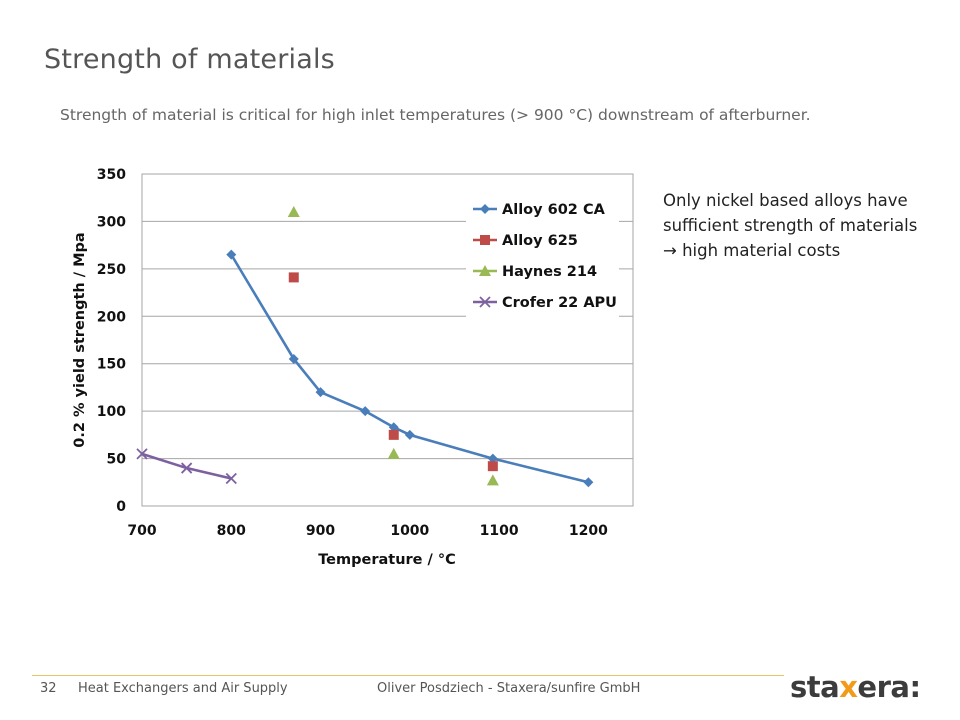  Describe the element at coordinates (670, 250) in the screenshot. I see `right-arrow-icon: →` at that location.